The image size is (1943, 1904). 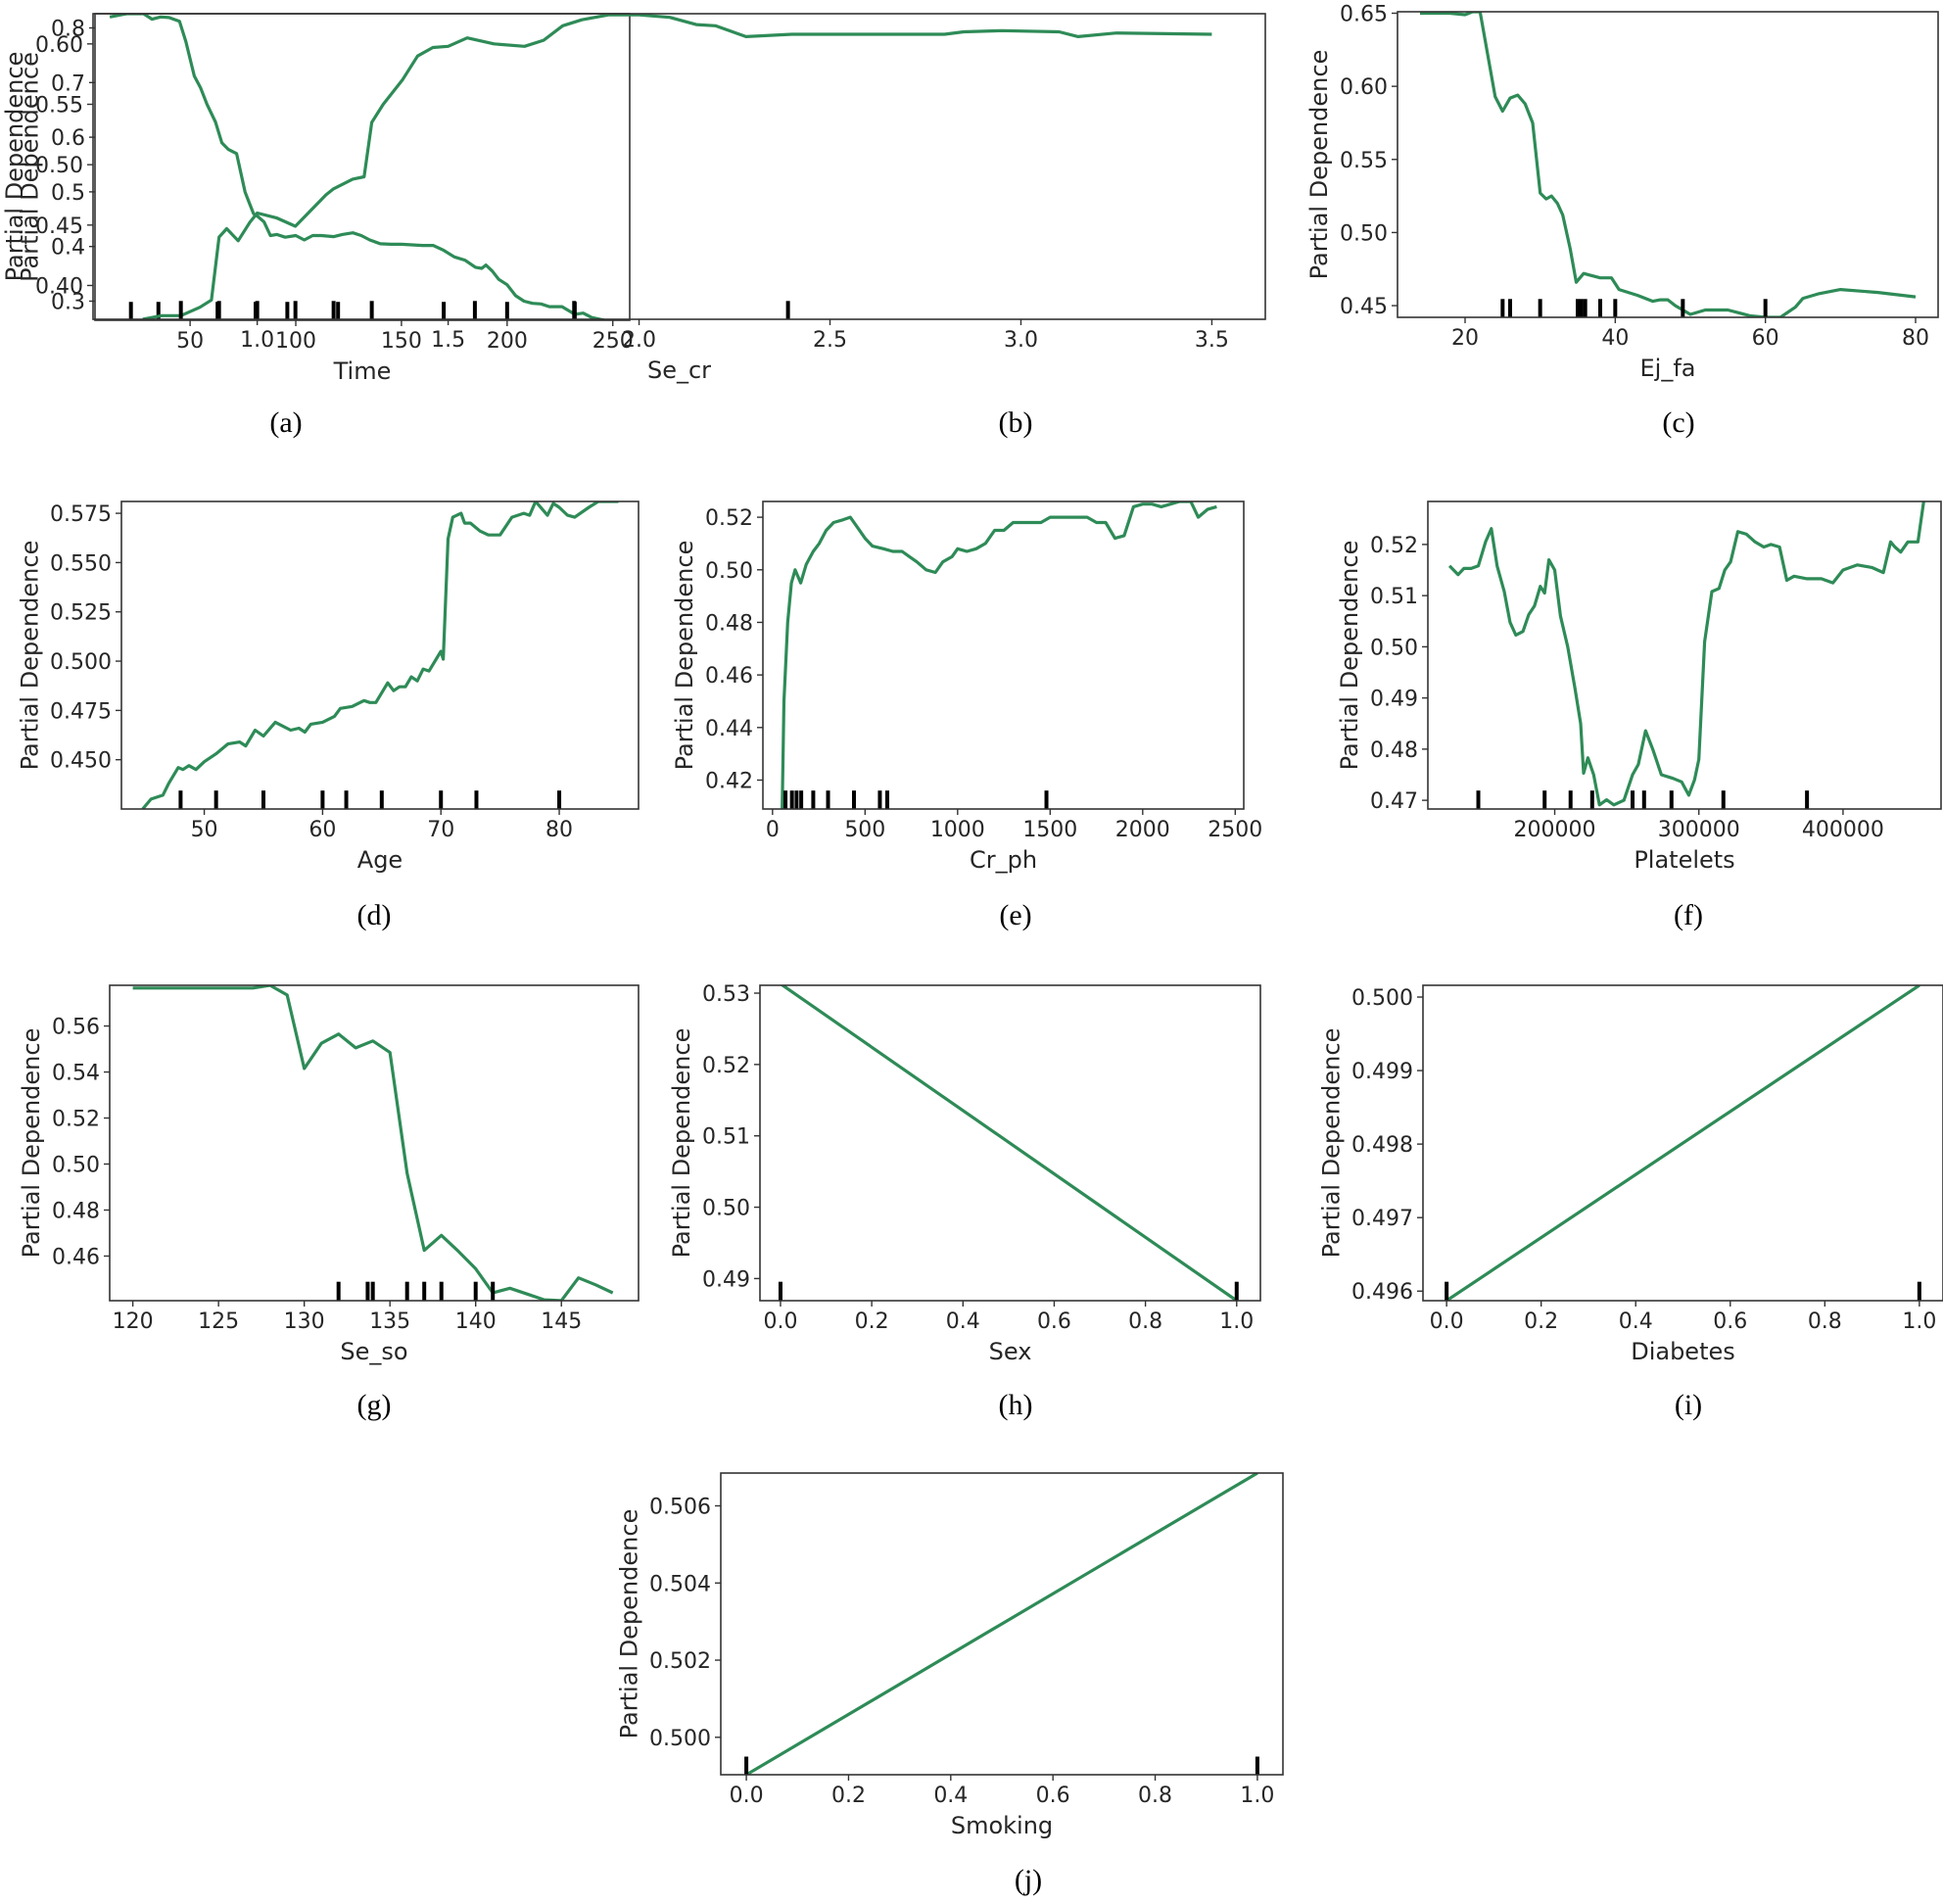 What do you see at coordinates (726, 1279) in the screenshot?
I see `y-tick-label: 0.49` at bounding box center [726, 1279].